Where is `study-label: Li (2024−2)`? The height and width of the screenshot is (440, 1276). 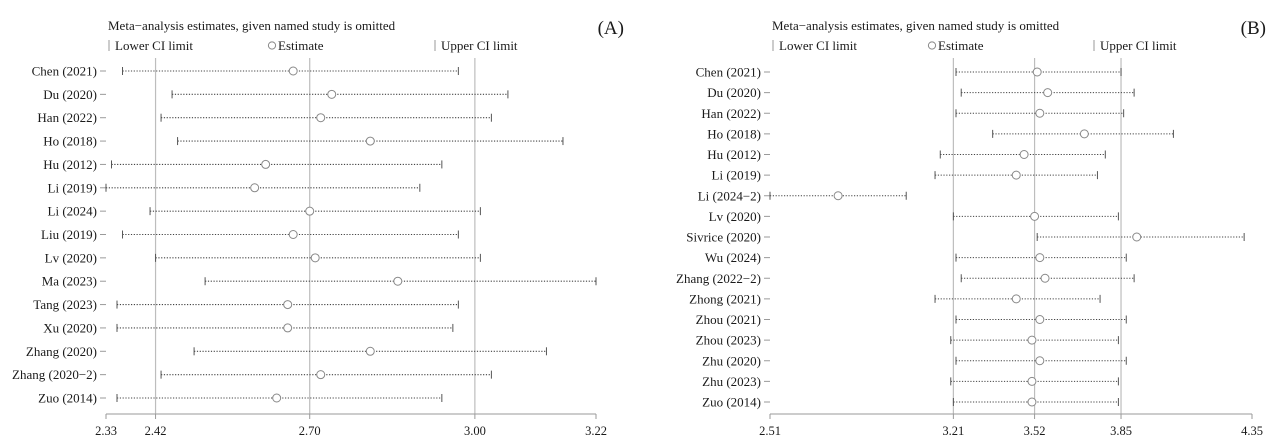
study-label: Li (2024−2) is located at coordinates (729, 195).